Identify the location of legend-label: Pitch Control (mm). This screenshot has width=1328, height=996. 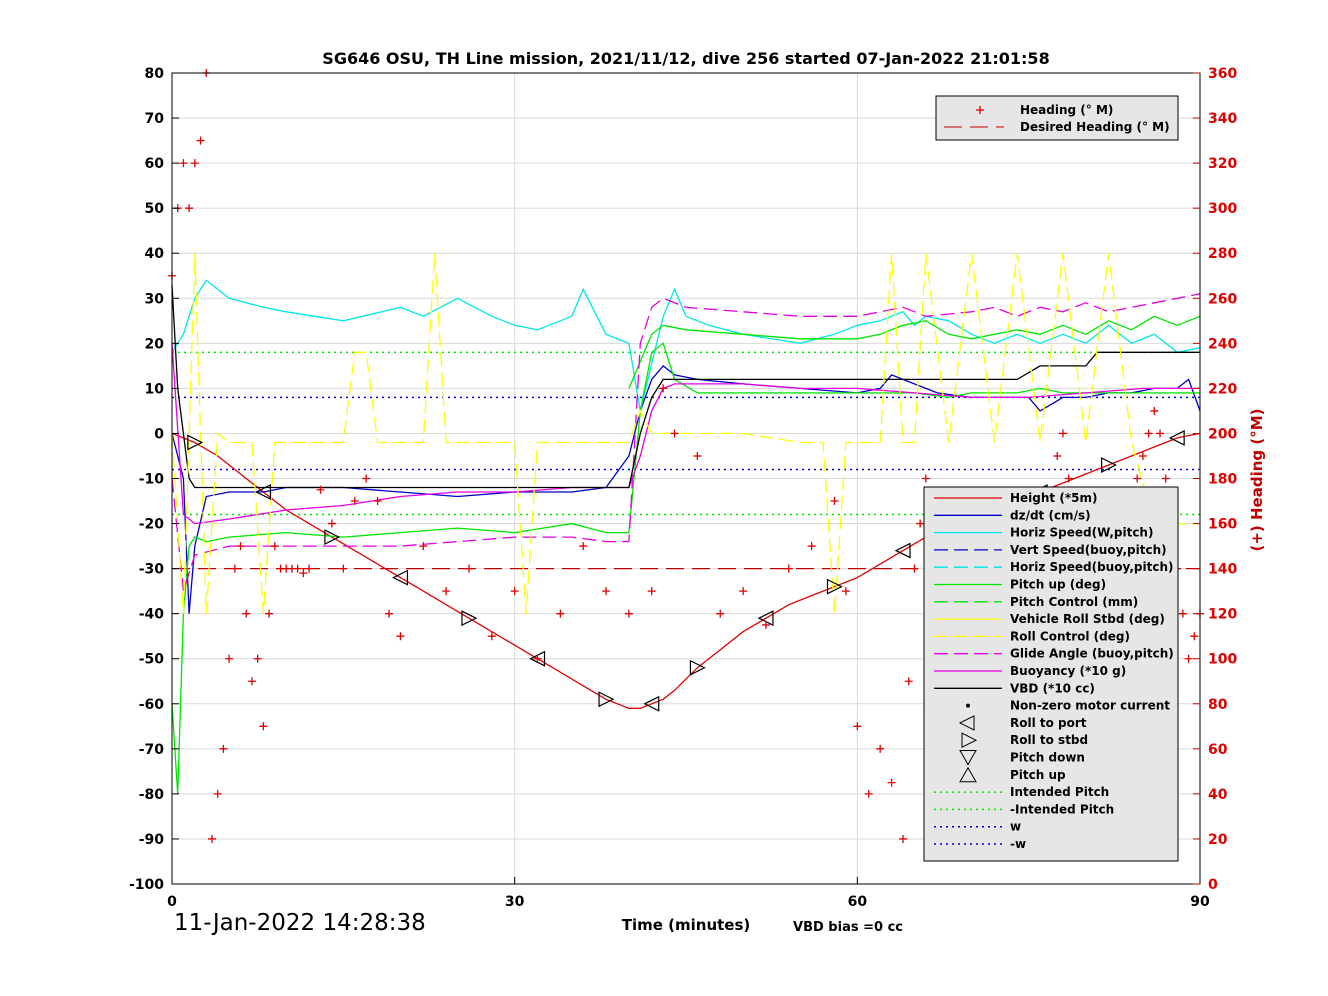
(1074, 602).